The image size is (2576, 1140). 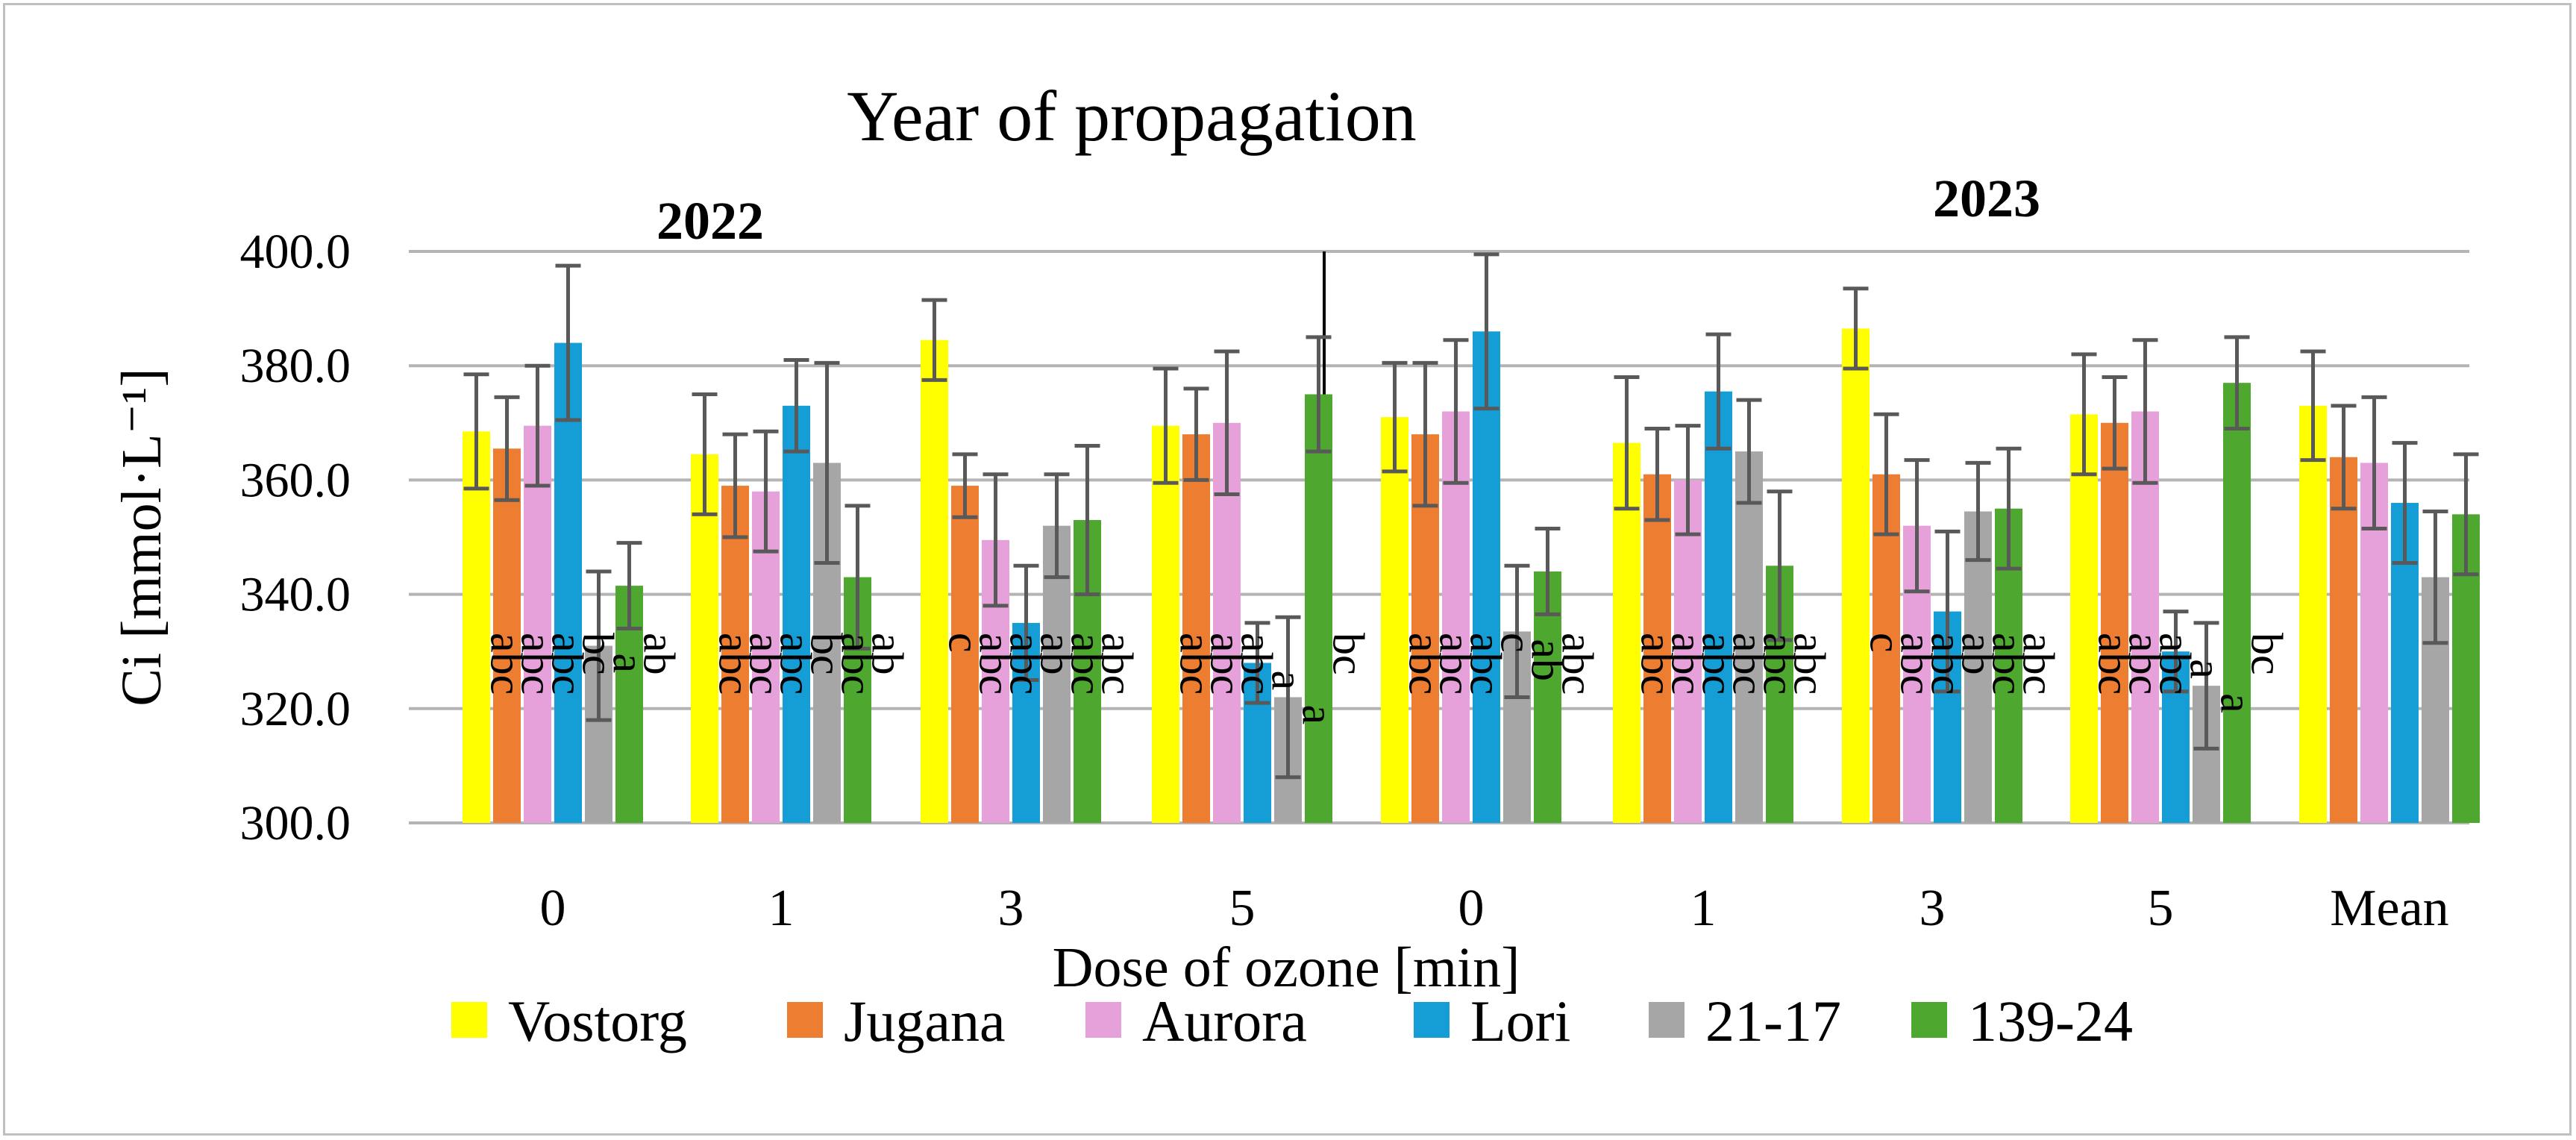 What do you see at coordinates (295, 366) in the screenshot?
I see `y-tick-label: 380.0` at bounding box center [295, 366].